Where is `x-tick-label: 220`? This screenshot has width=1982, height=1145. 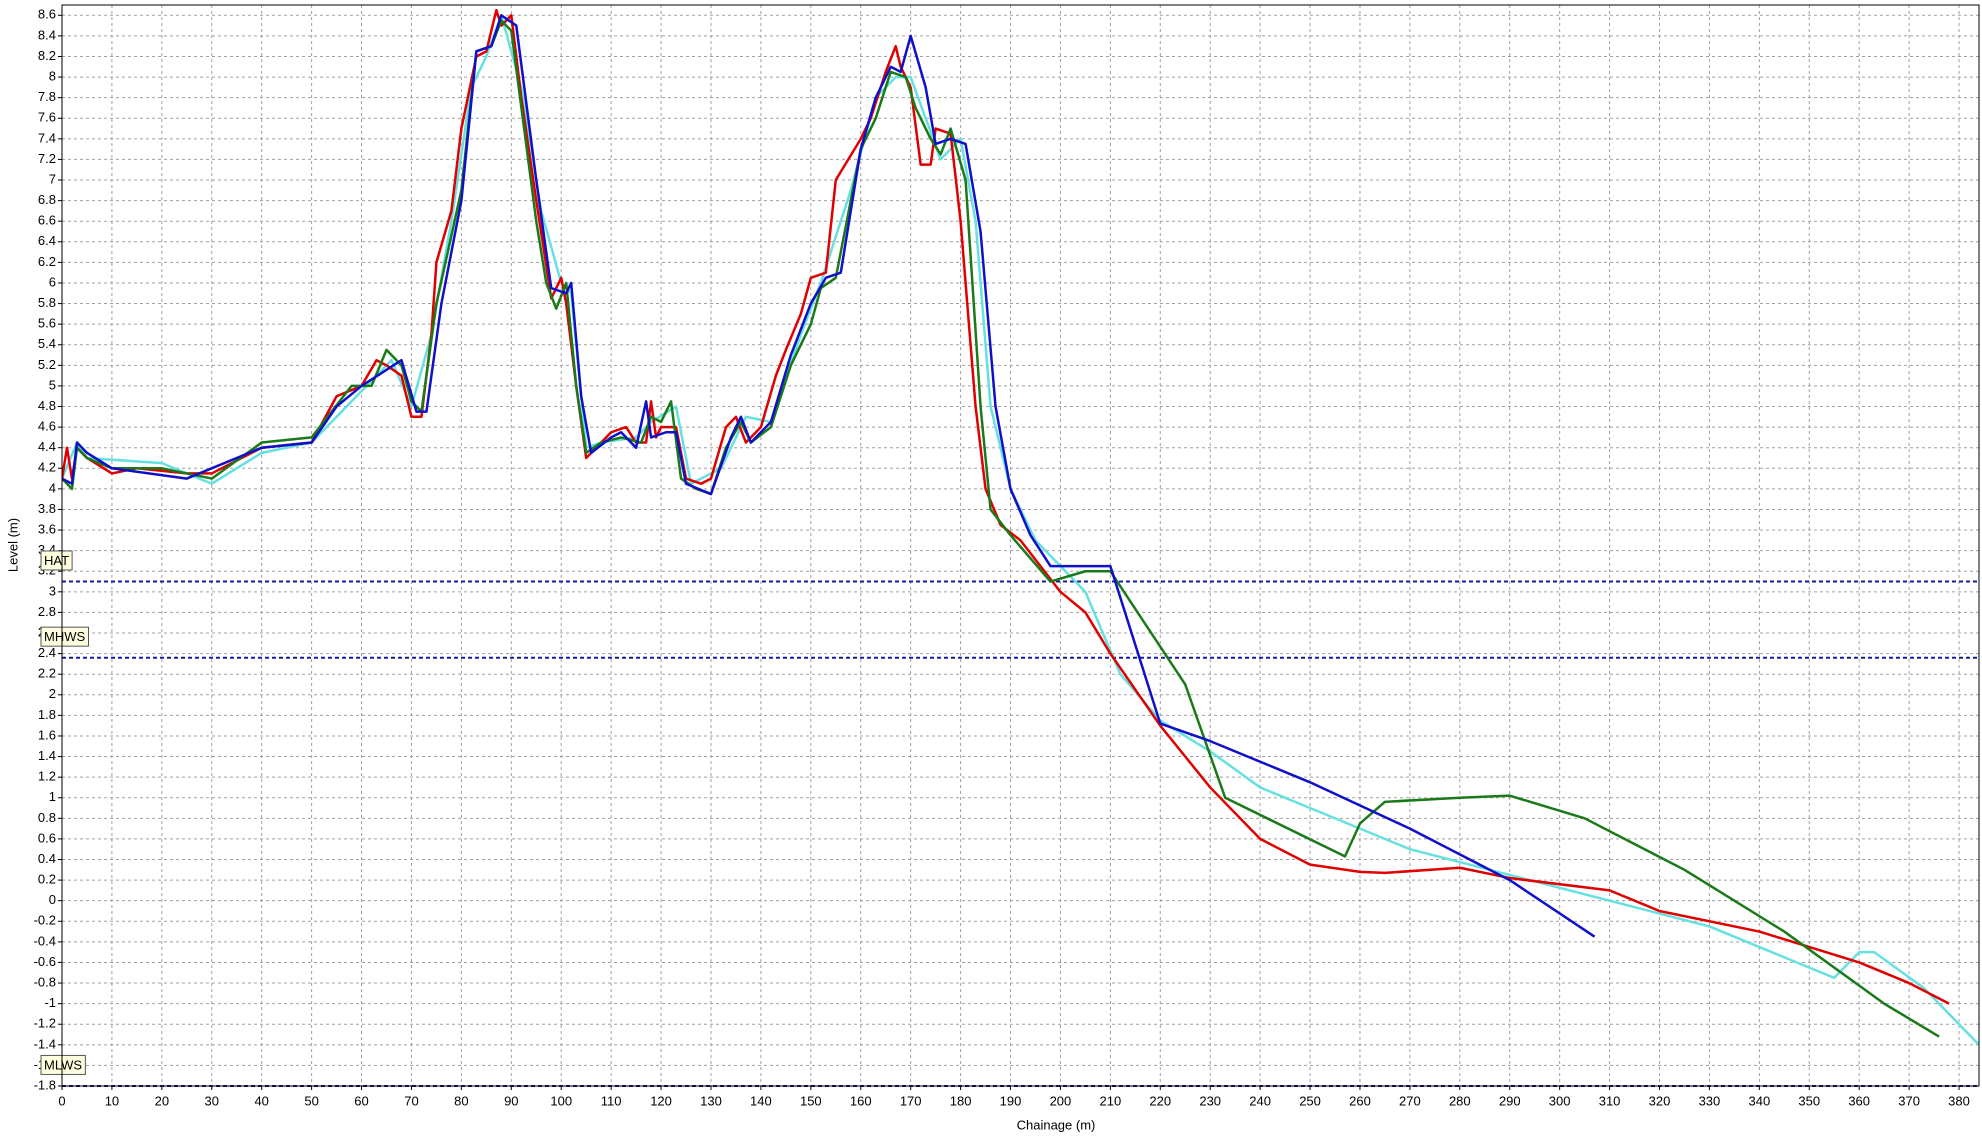
x-tick-label: 220 is located at coordinates (1160, 1100).